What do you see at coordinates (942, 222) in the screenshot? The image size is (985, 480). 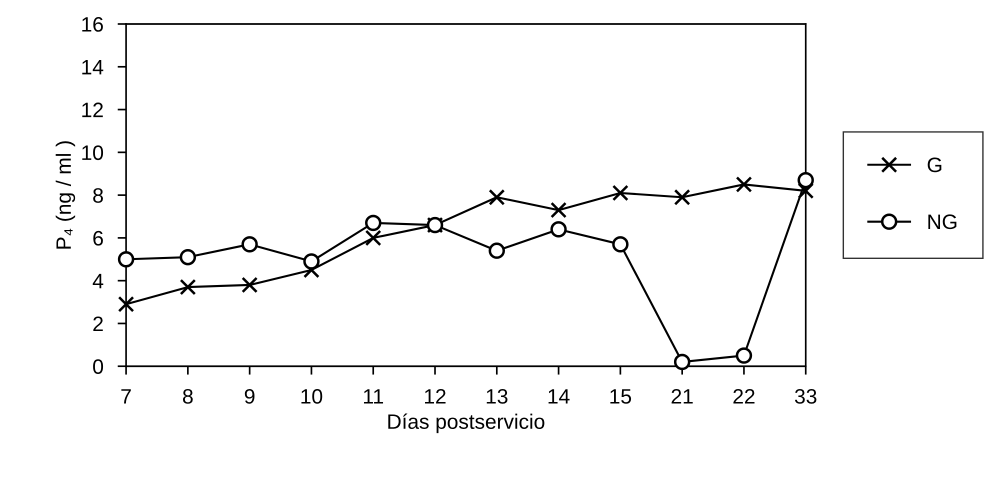 I see `legend-label: NG` at bounding box center [942, 222].